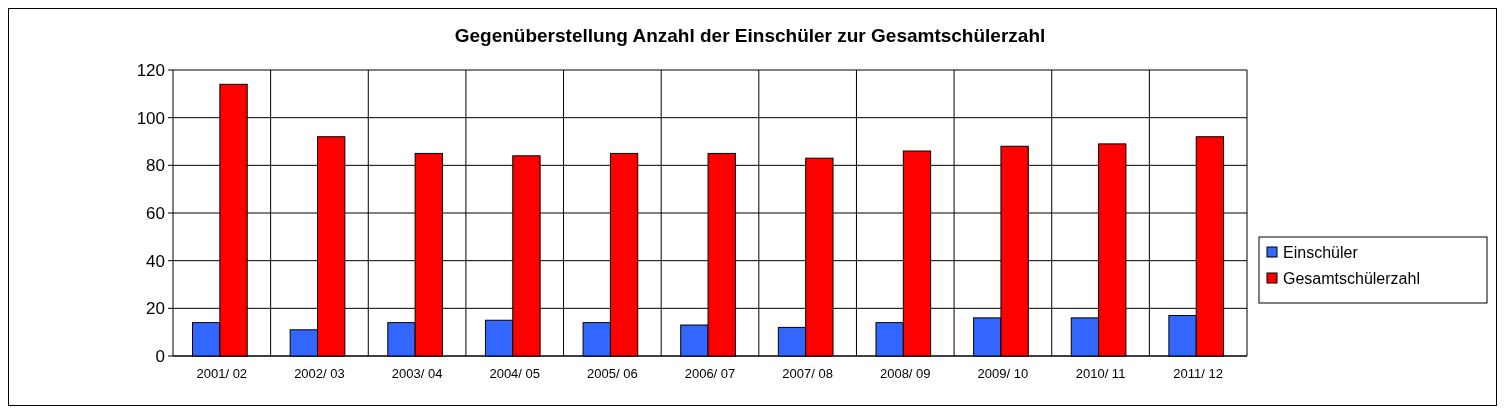 This screenshot has height=414, width=1505. I want to click on y-tick-label: 20, so click(155, 309).